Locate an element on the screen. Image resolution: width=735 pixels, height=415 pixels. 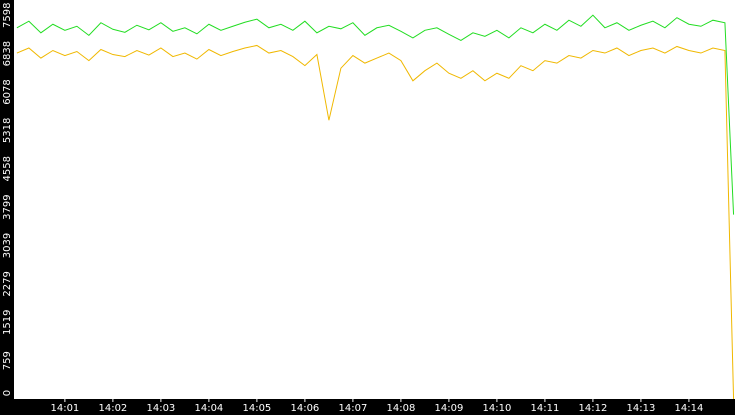
y-tick-label: 4558 is located at coordinates (7, 168).